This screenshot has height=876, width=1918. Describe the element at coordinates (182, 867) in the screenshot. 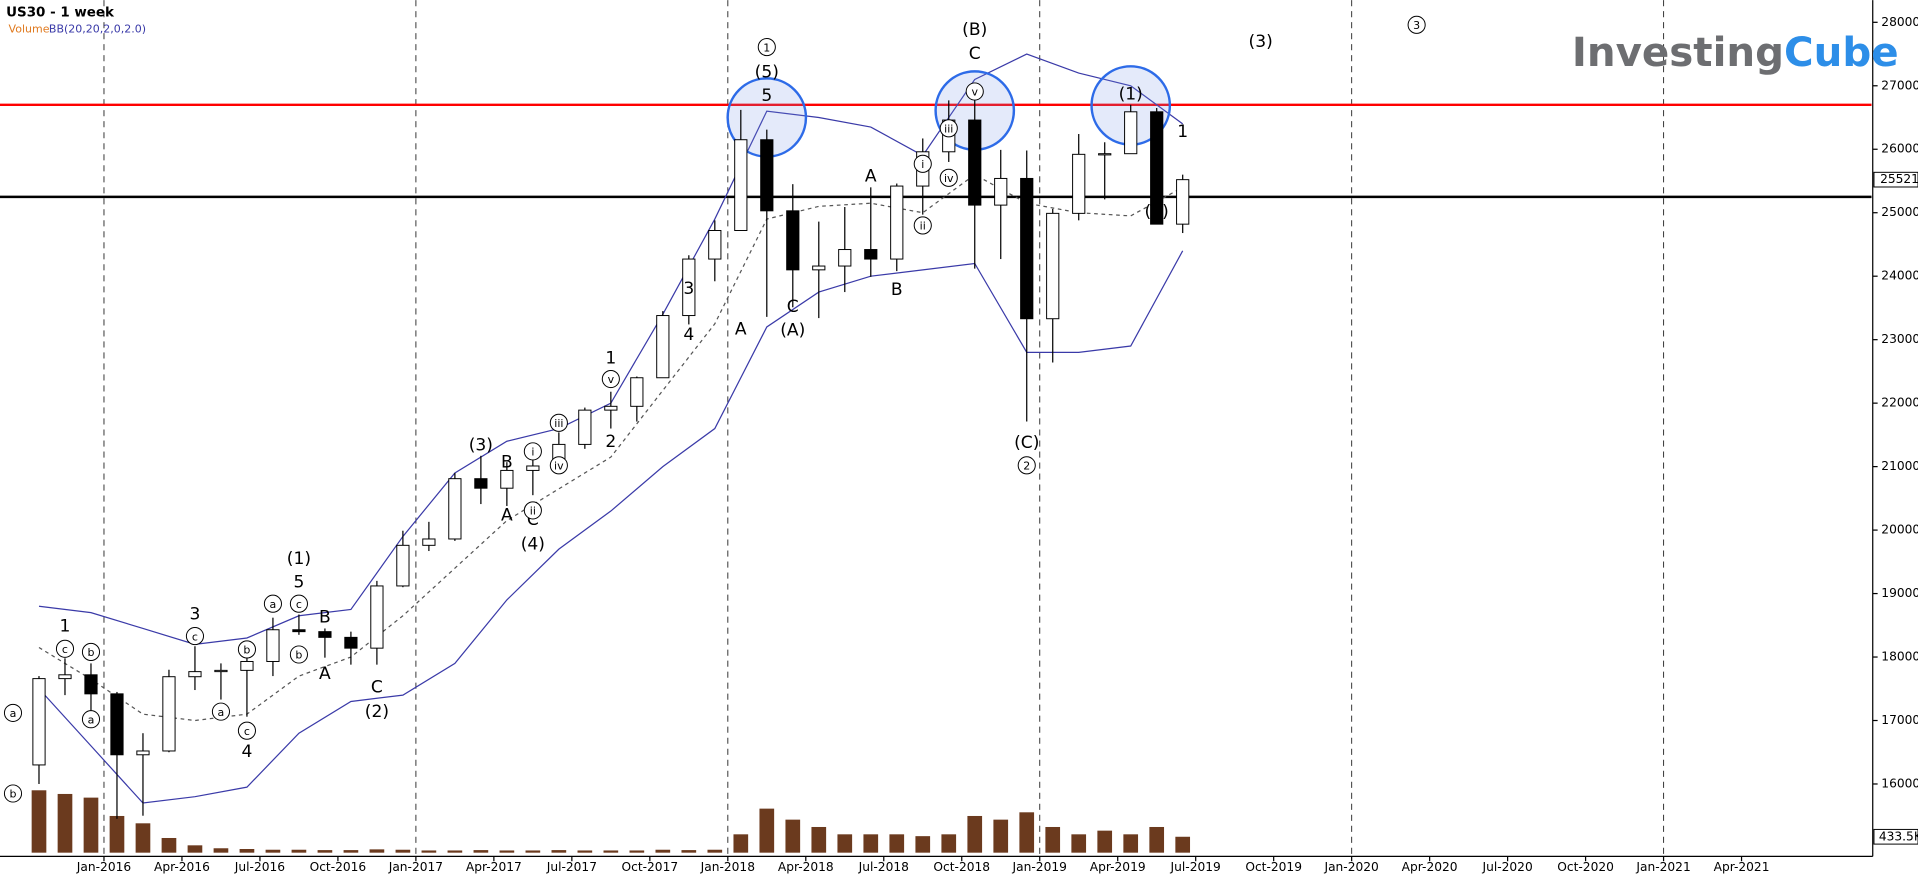

I see `x-tick-label: Apr-2016` at that location.